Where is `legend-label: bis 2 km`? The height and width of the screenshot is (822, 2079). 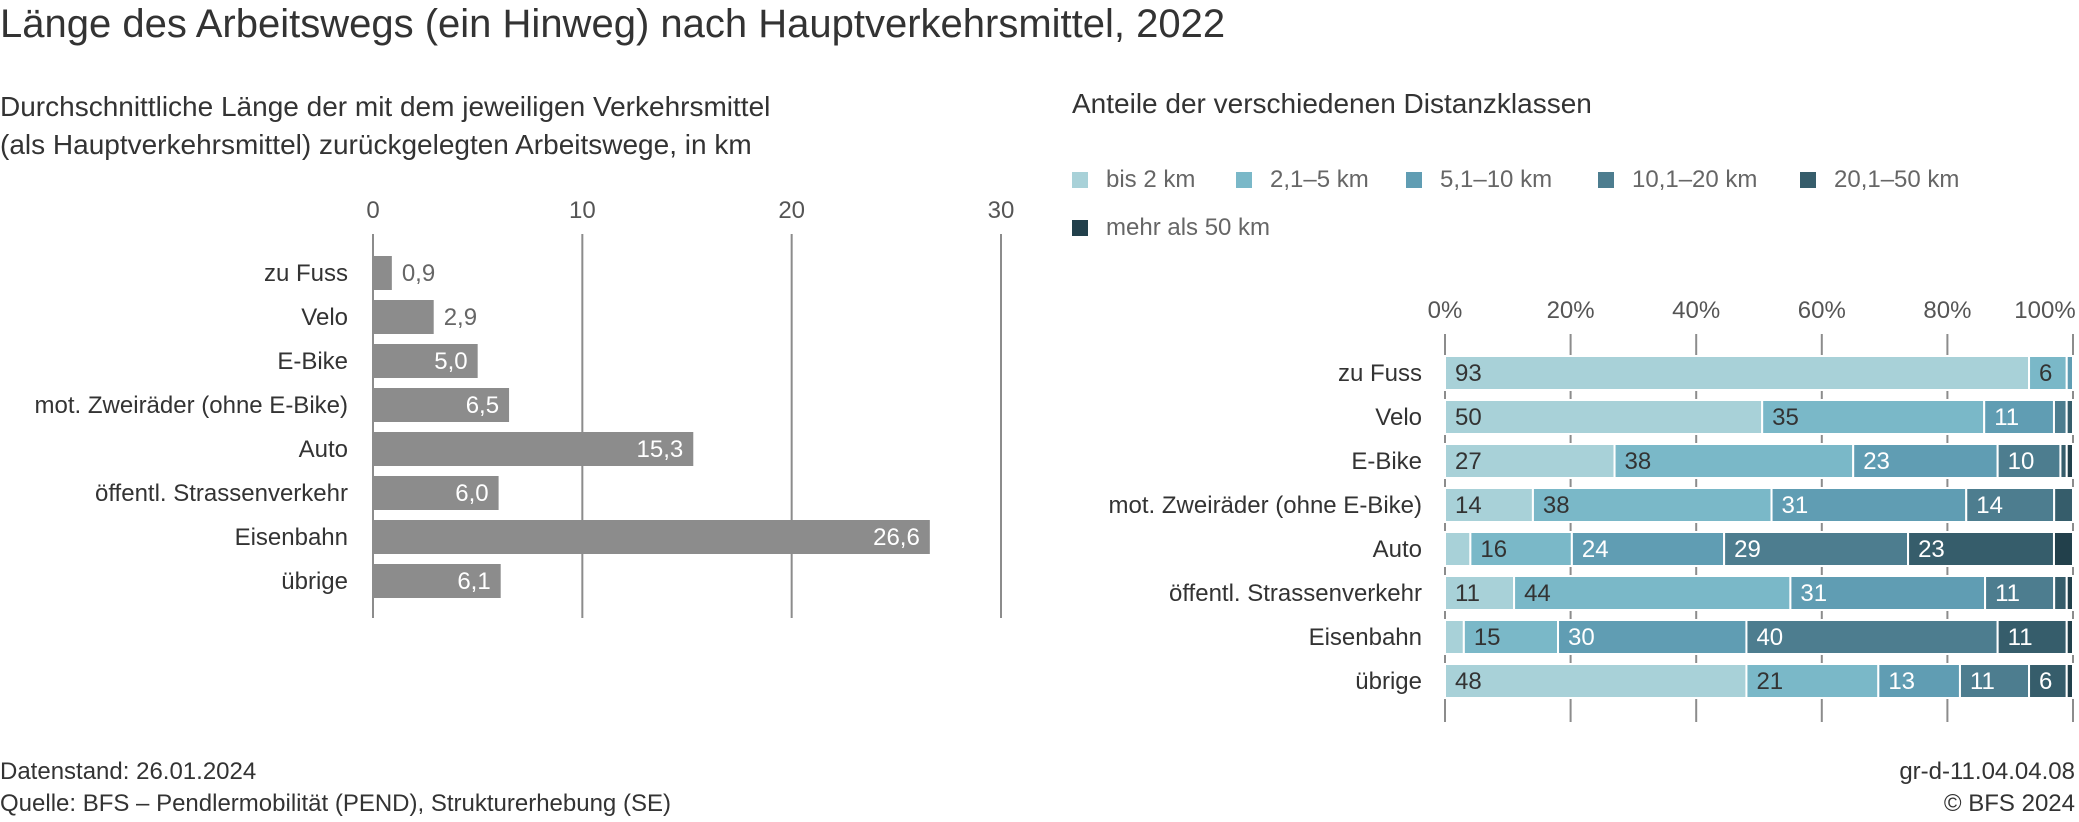 legend-label: bis 2 km is located at coordinates (1151, 179).